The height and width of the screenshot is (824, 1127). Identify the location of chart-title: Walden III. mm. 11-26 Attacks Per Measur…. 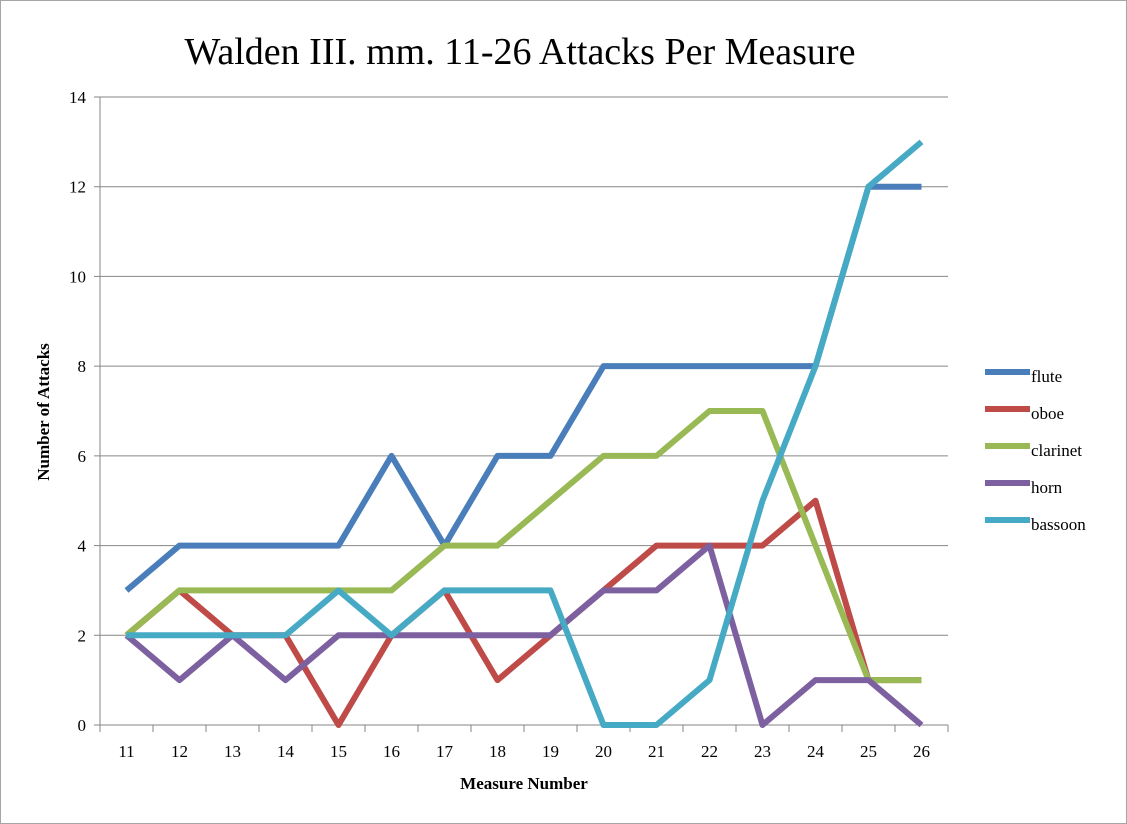
(520, 52).